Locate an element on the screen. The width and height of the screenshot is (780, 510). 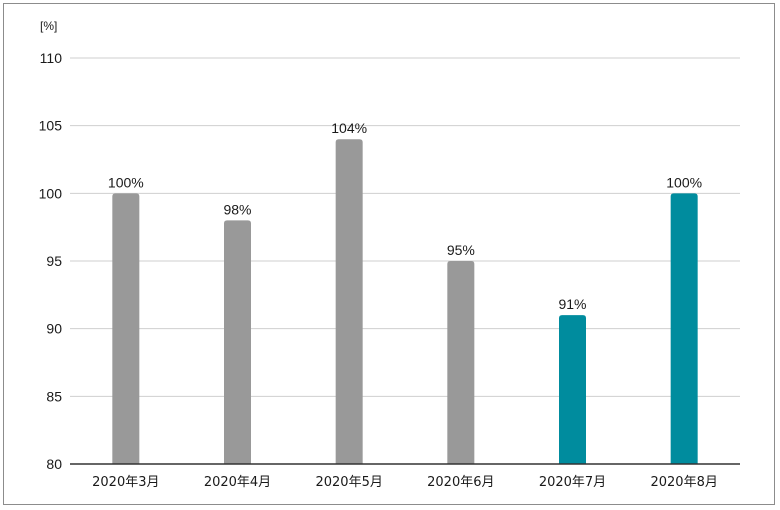
data-label: 104% is located at coordinates (349, 128).